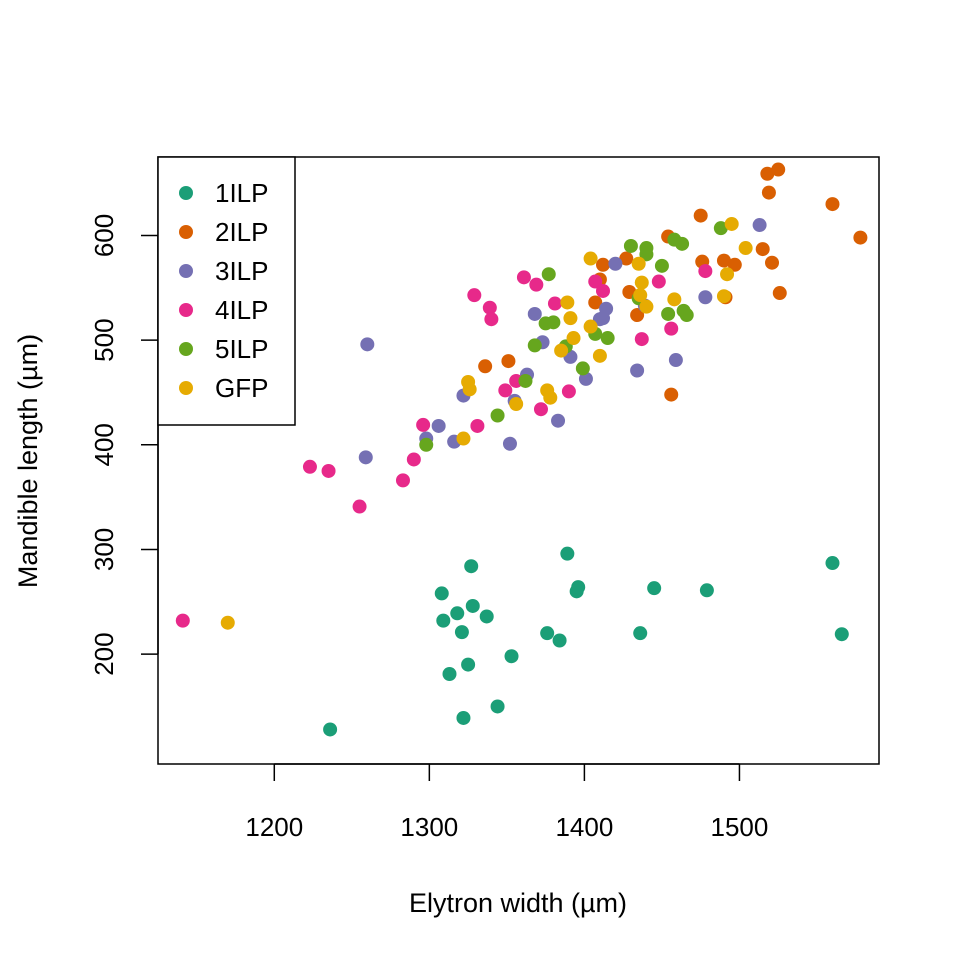  Describe the element at coordinates (584, 827) in the screenshot. I see `x-tick-label: 1400` at that location.